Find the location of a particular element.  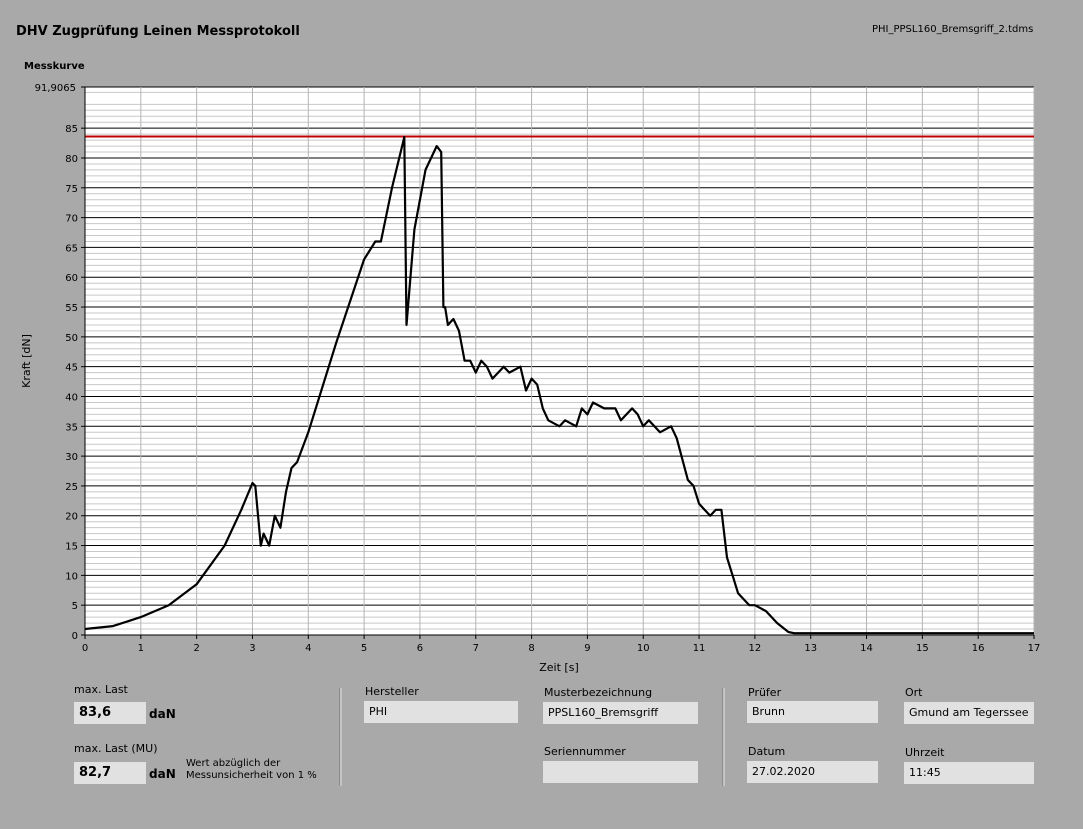

y-tick-label: 50 is located at coordinates (71, 338).